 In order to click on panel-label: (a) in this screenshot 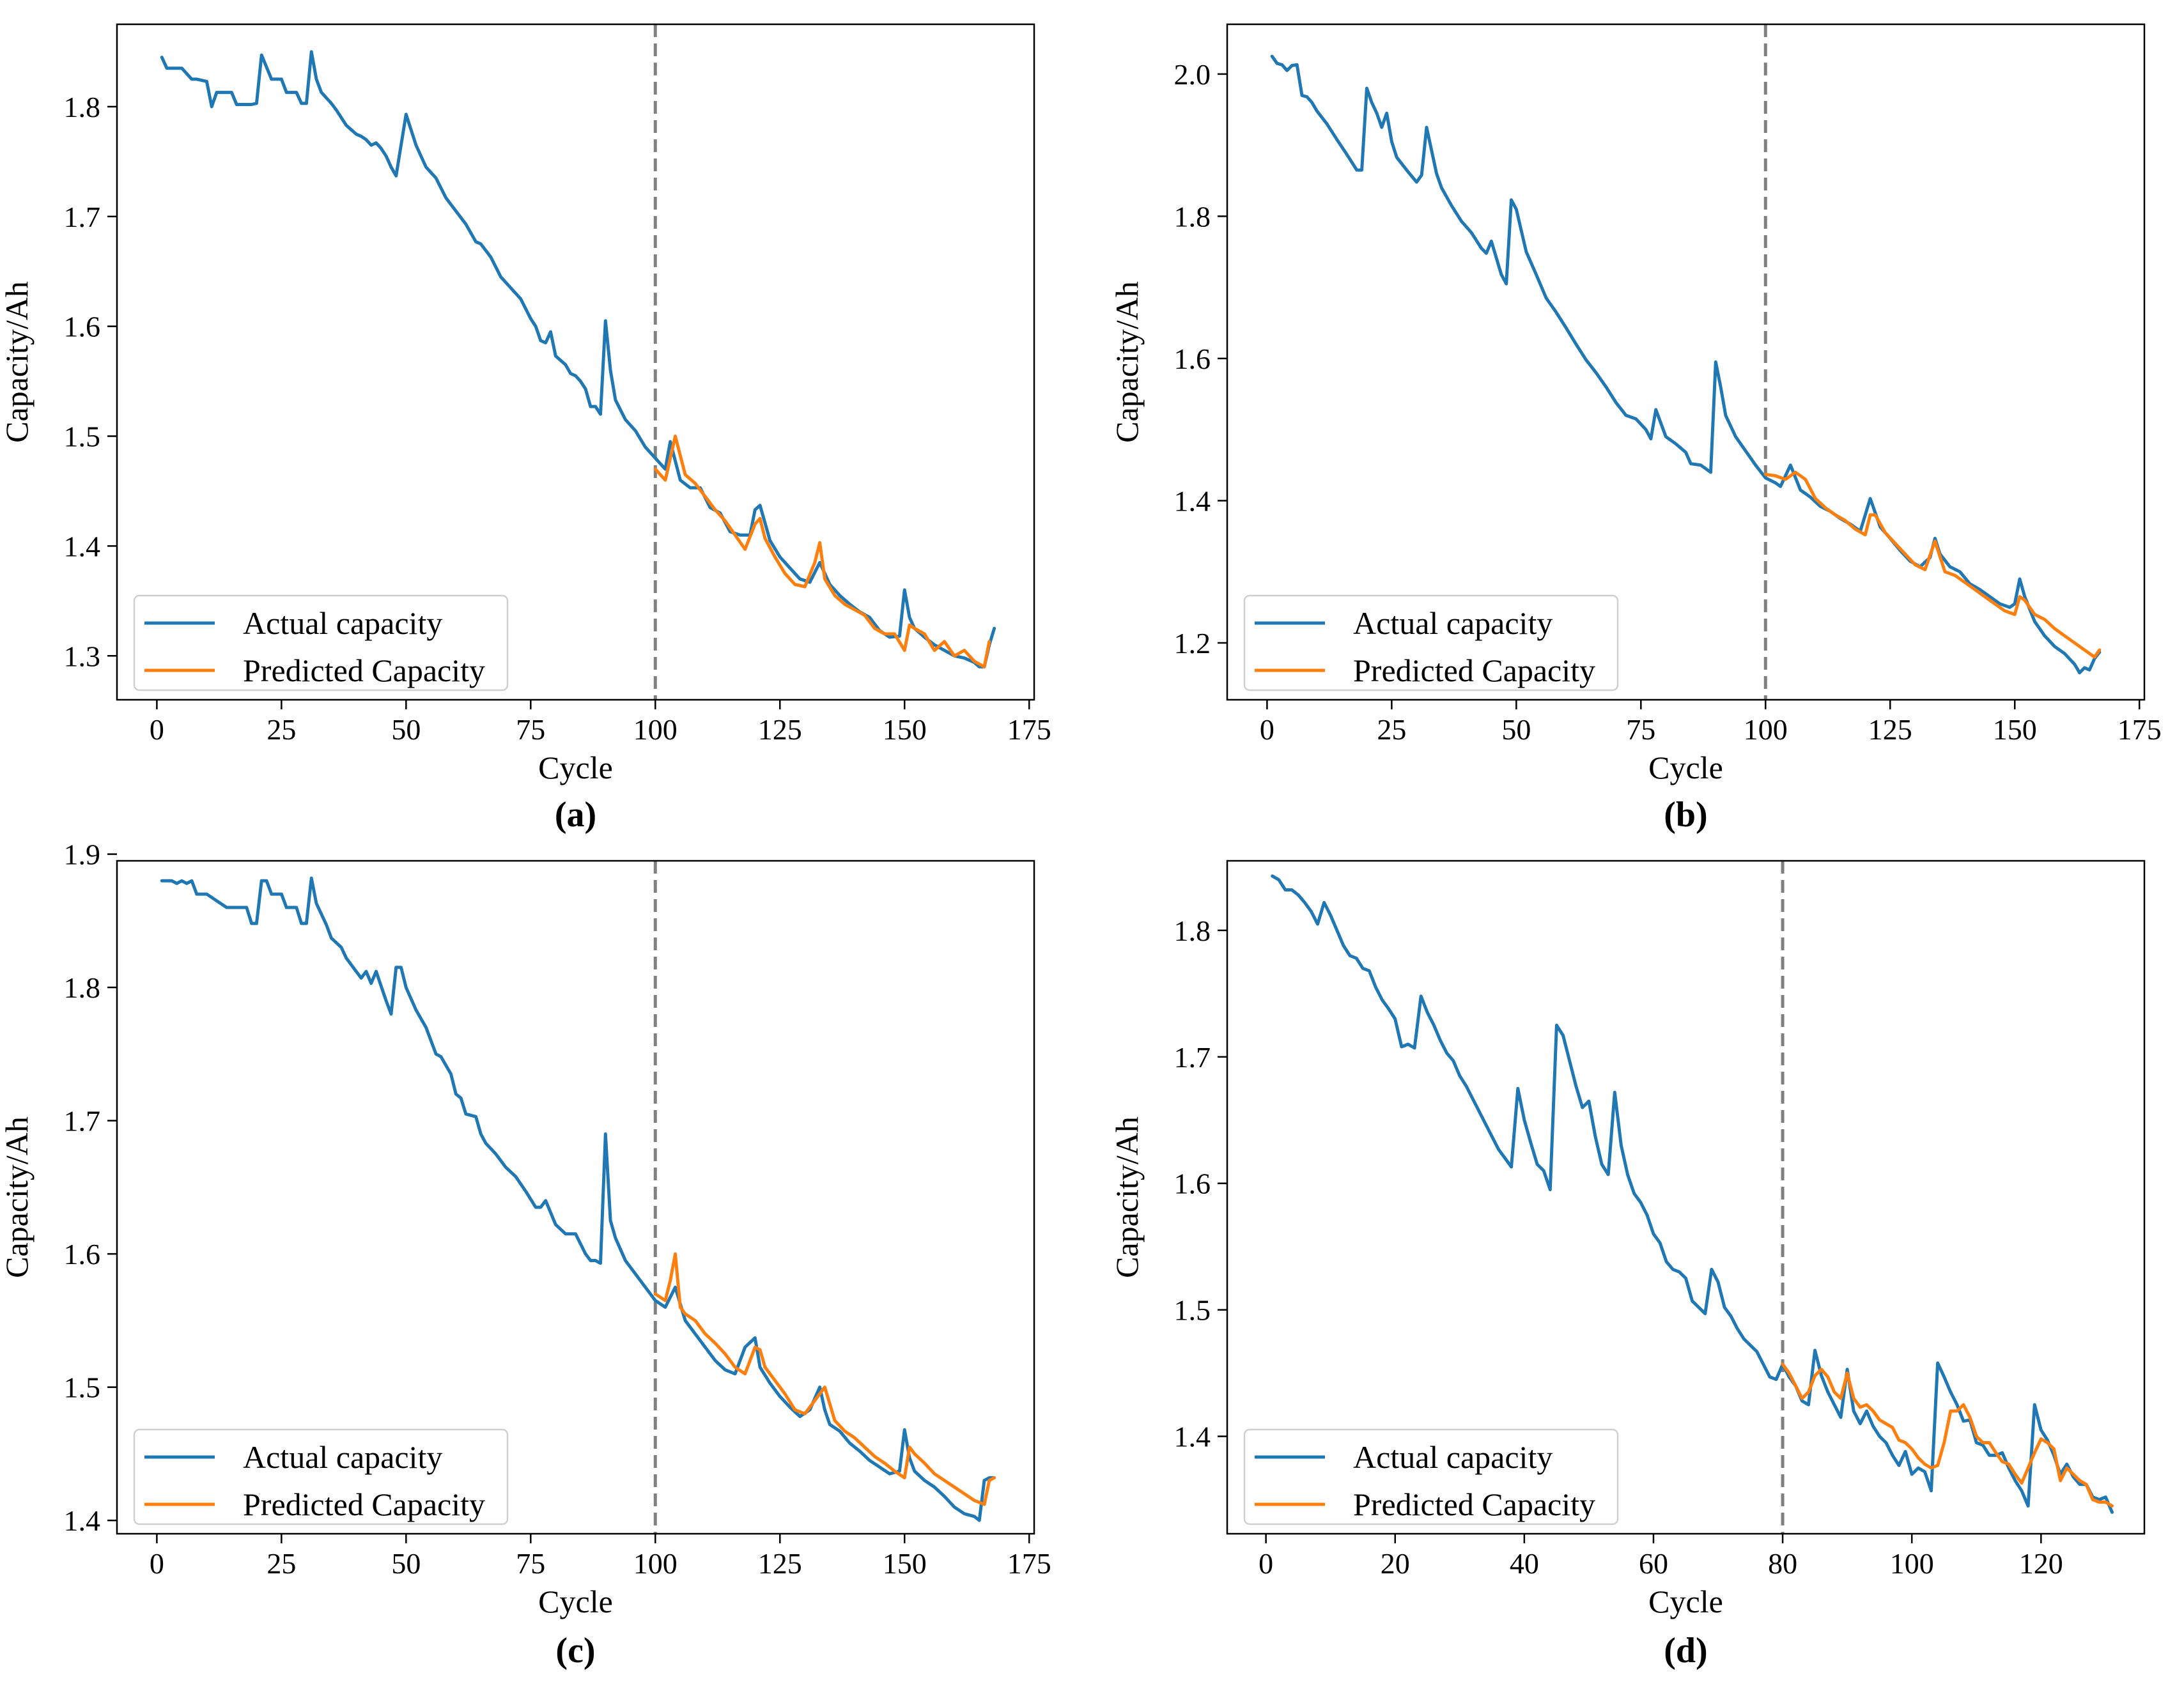, I will do `click(575, 815)`.